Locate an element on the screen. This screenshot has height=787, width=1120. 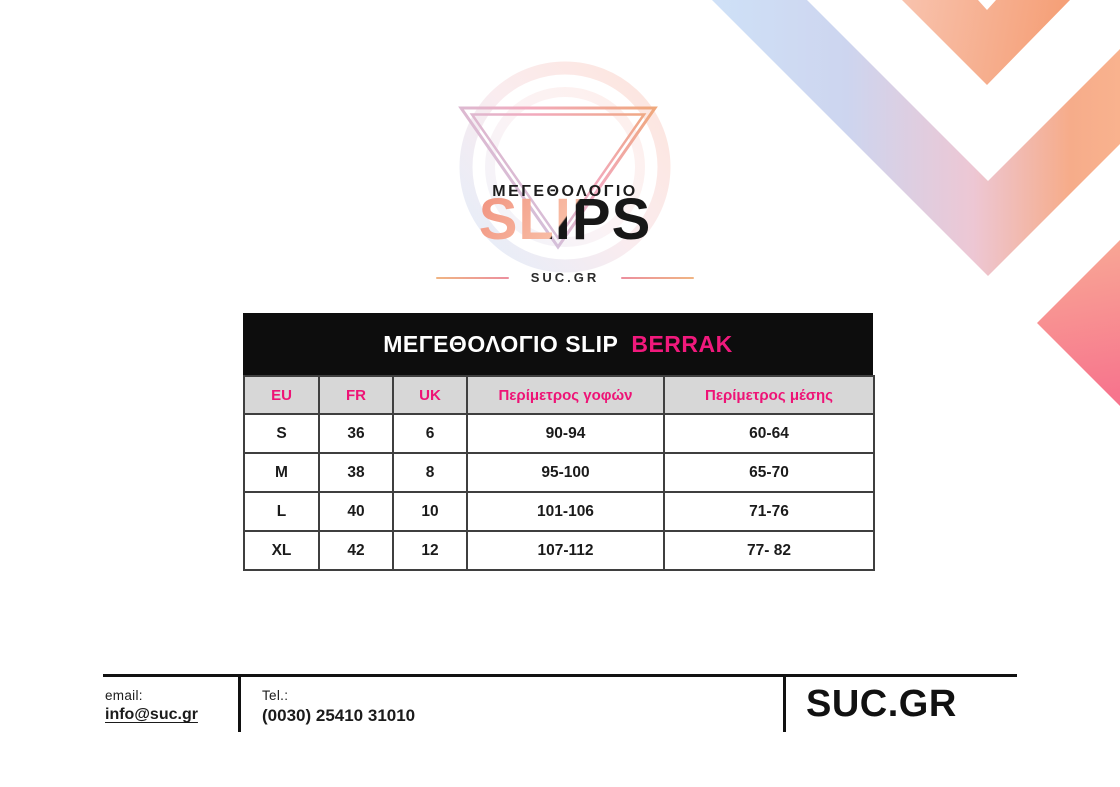
column-header-eu: EU is located at coordinates (281, 395).